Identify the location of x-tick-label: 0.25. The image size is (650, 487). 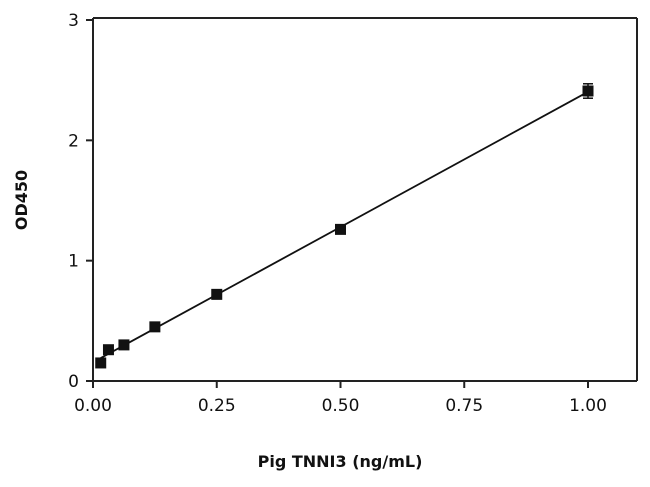
(217, 406).